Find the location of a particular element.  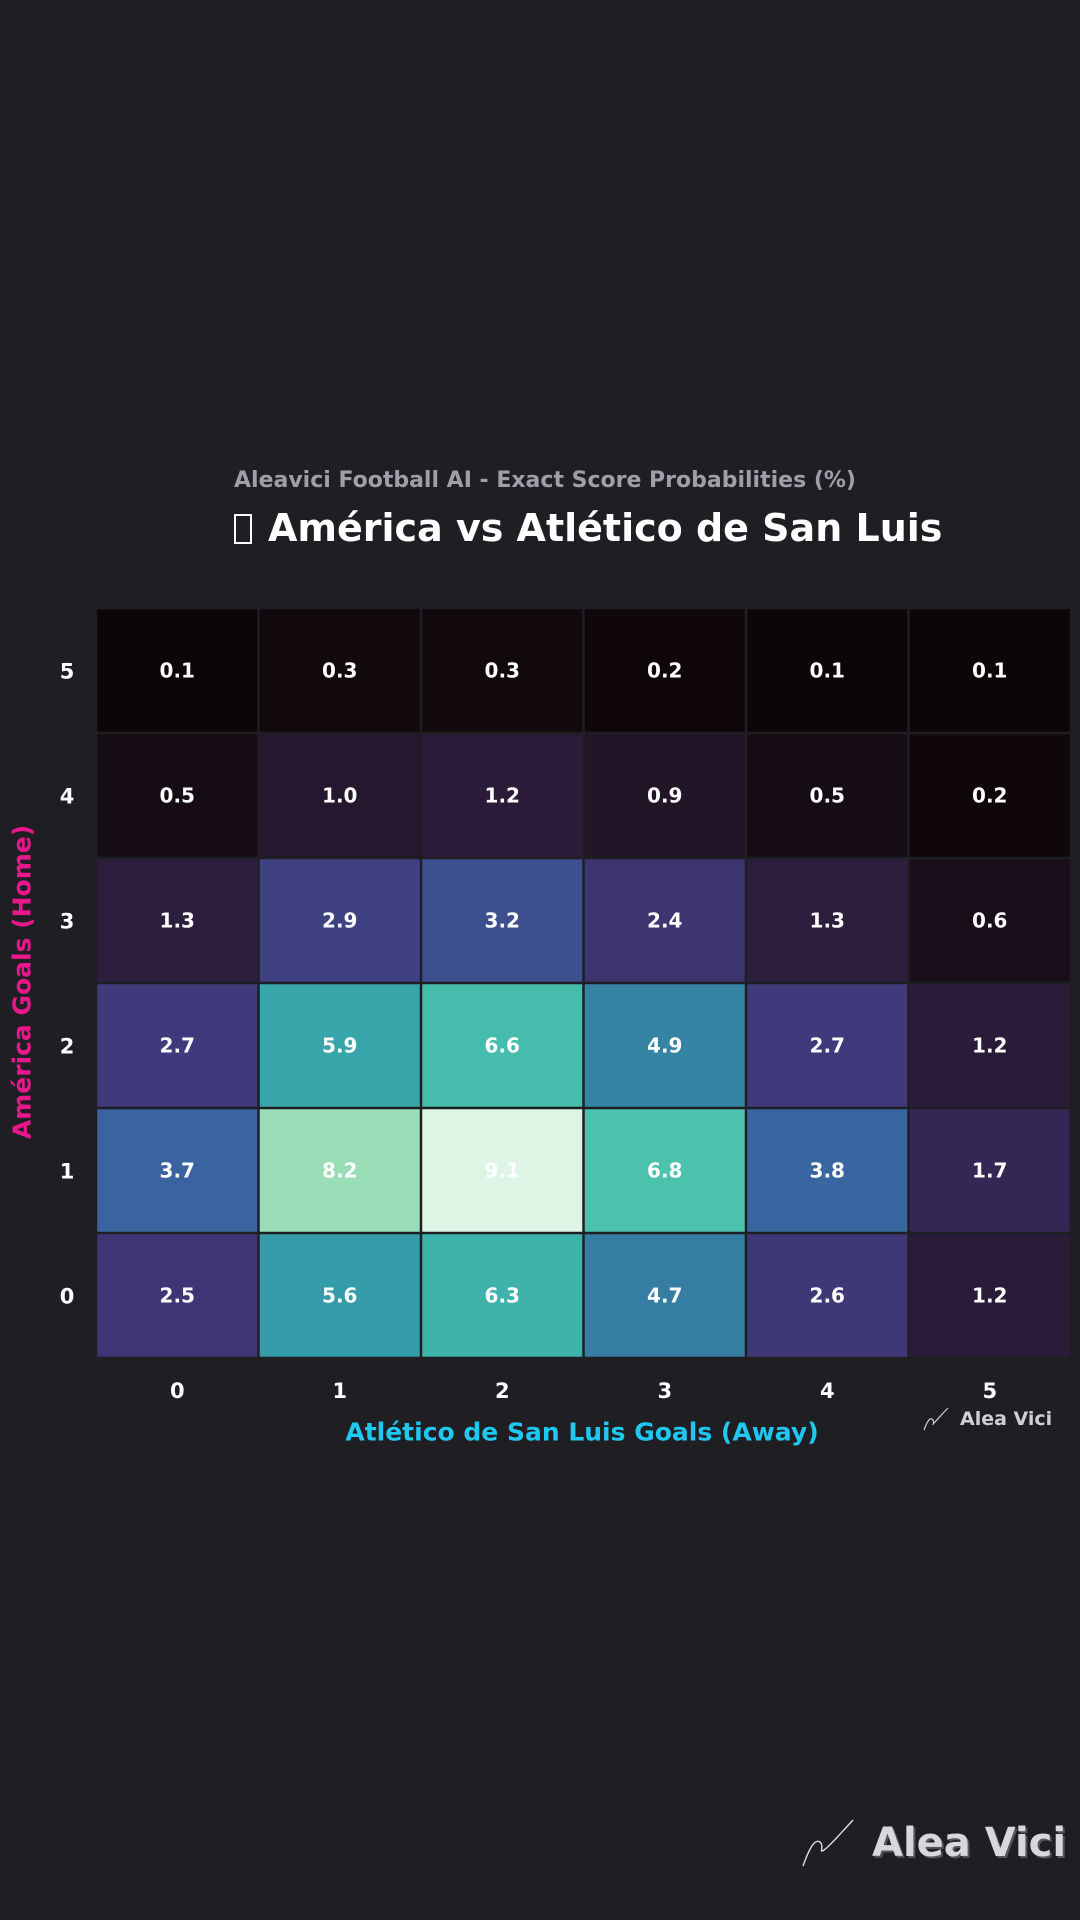

x-tick-label-0: 0 is located at coordinates (177, 1391).